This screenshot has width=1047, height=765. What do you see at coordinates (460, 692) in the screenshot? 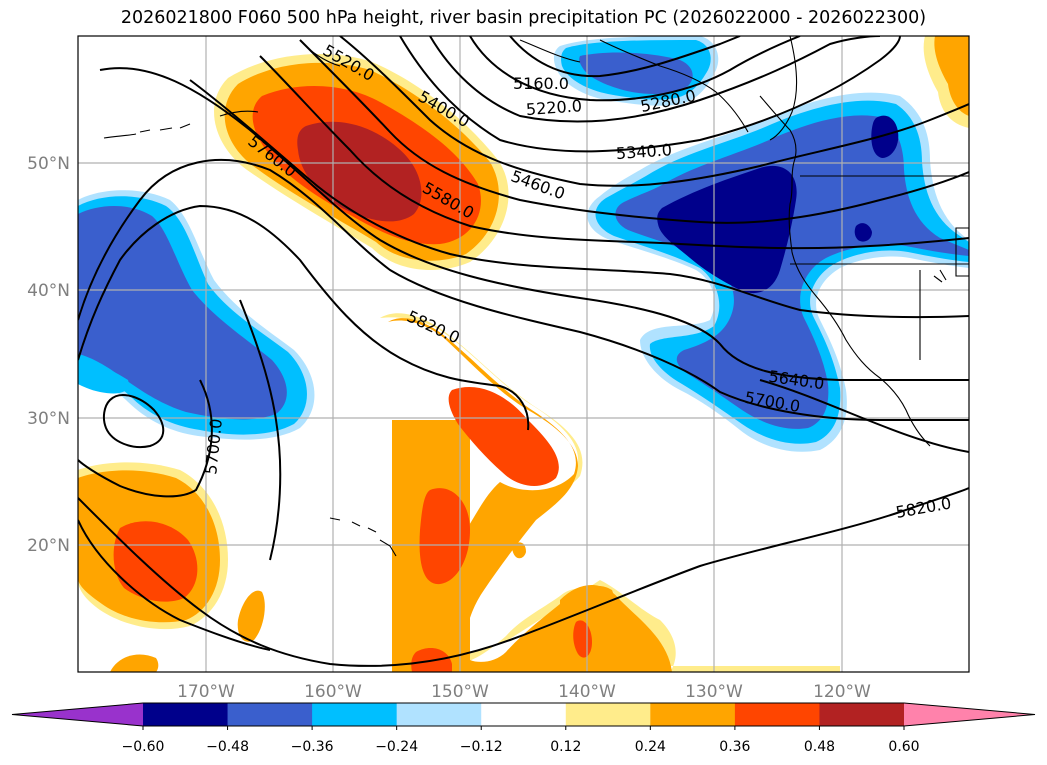
I see `lon-label: 150°W` at bounding box center [460, 692].